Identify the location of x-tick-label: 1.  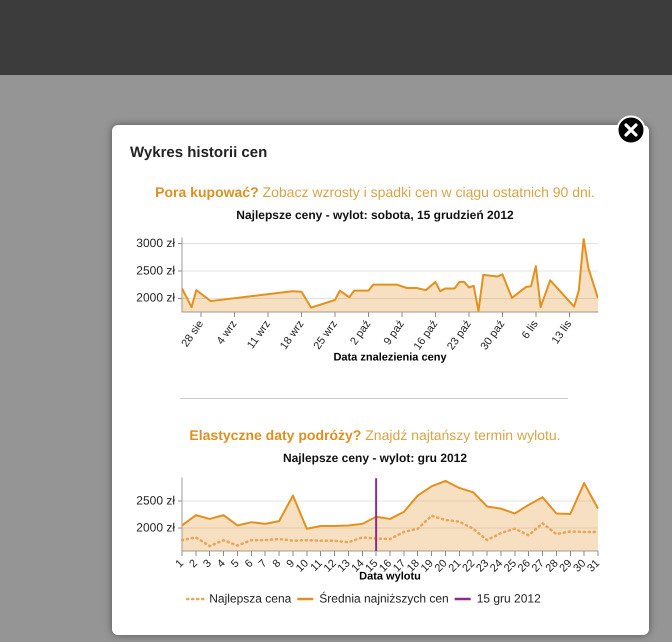
(179, 563).